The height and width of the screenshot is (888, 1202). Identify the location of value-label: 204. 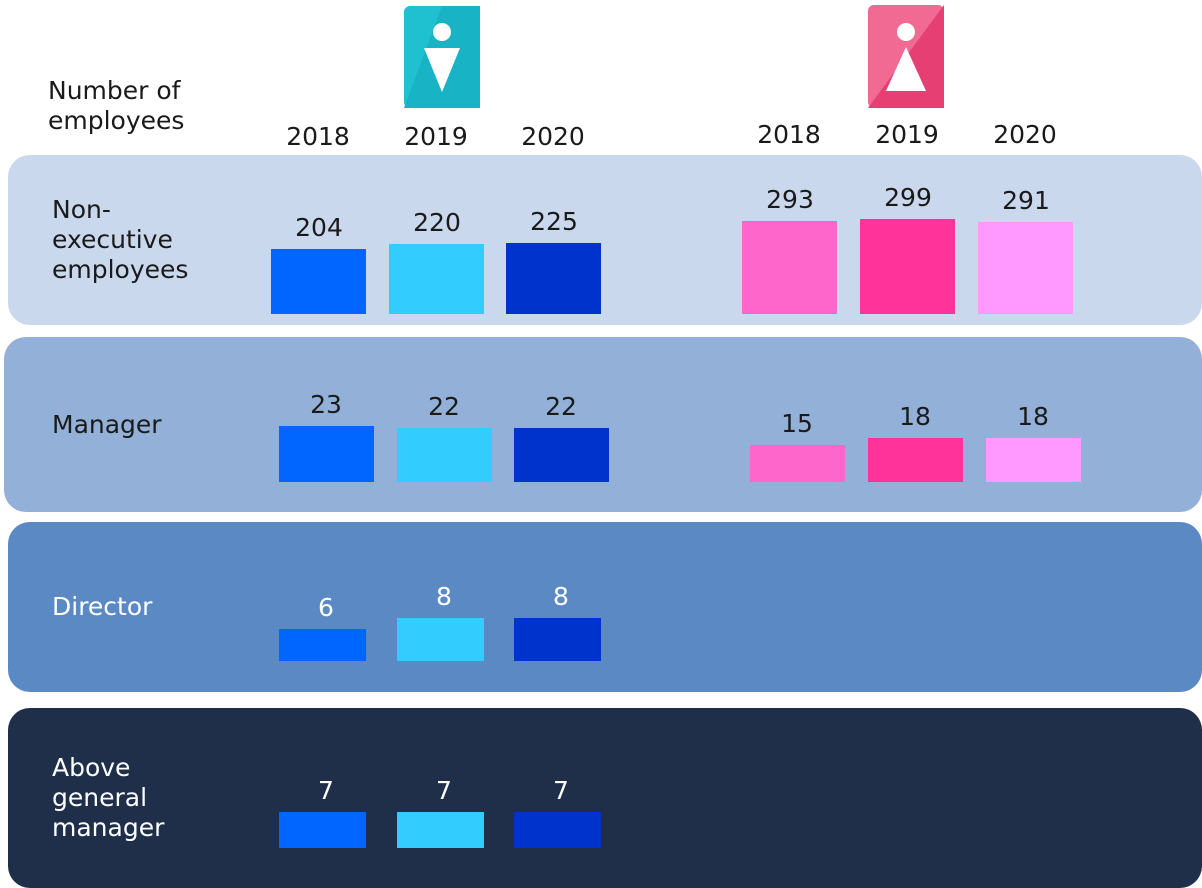
(319, 228).